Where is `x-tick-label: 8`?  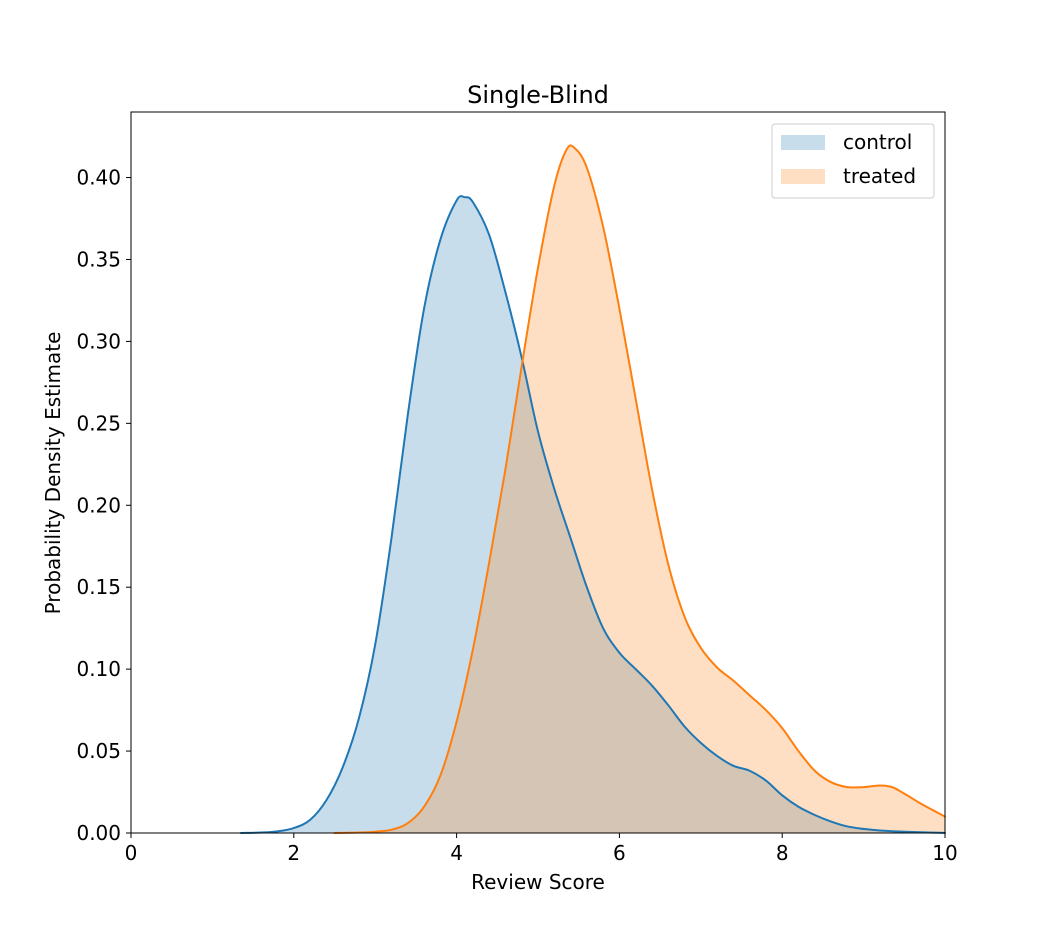
x-tick-label: 8 is located at coordinates (782, 853).